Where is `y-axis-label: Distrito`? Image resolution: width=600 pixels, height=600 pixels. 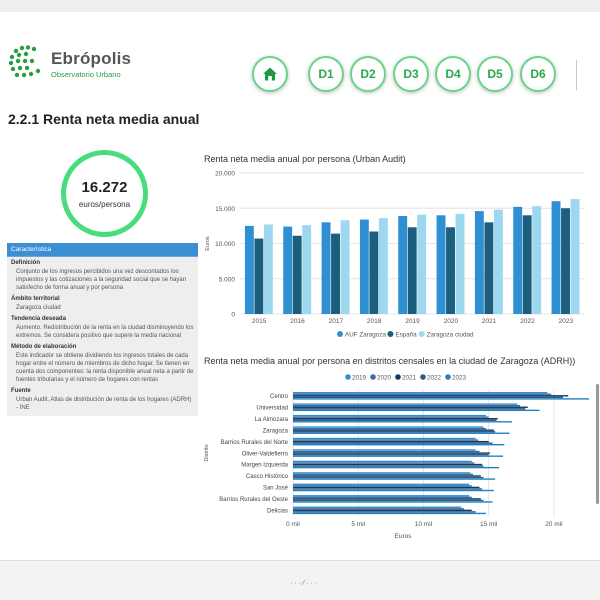 y-axis-label: Distrito is located at coordinates (207, 452).